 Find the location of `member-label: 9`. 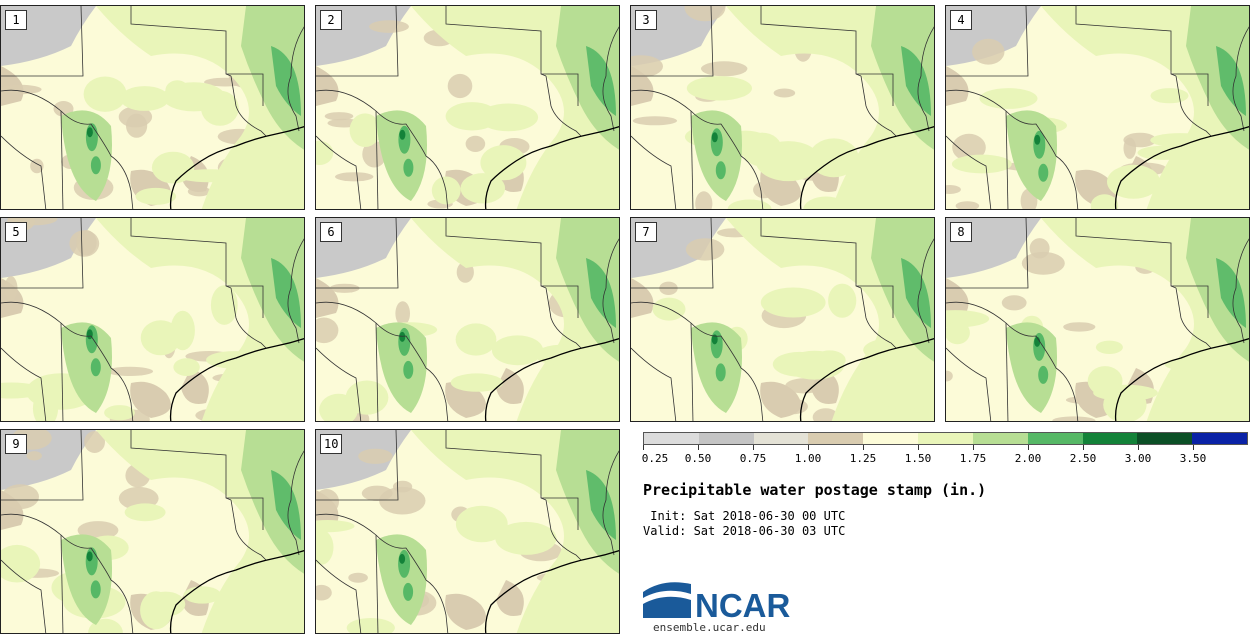

member-label: 9 is located at coordinates (16, 444).